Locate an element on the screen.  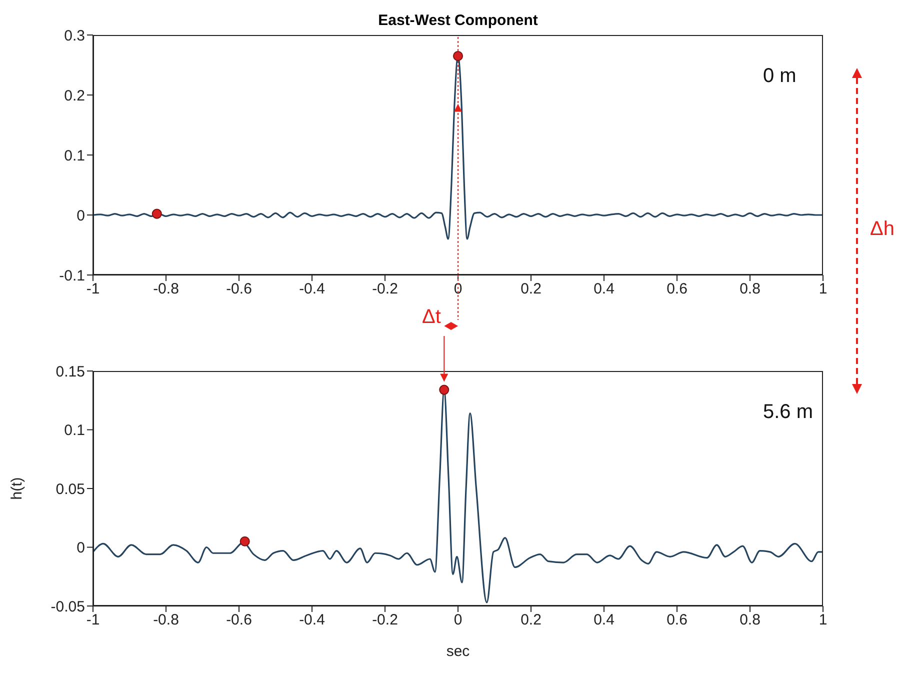
y-axis-title: h(t) is located at coordinates (17, 488).